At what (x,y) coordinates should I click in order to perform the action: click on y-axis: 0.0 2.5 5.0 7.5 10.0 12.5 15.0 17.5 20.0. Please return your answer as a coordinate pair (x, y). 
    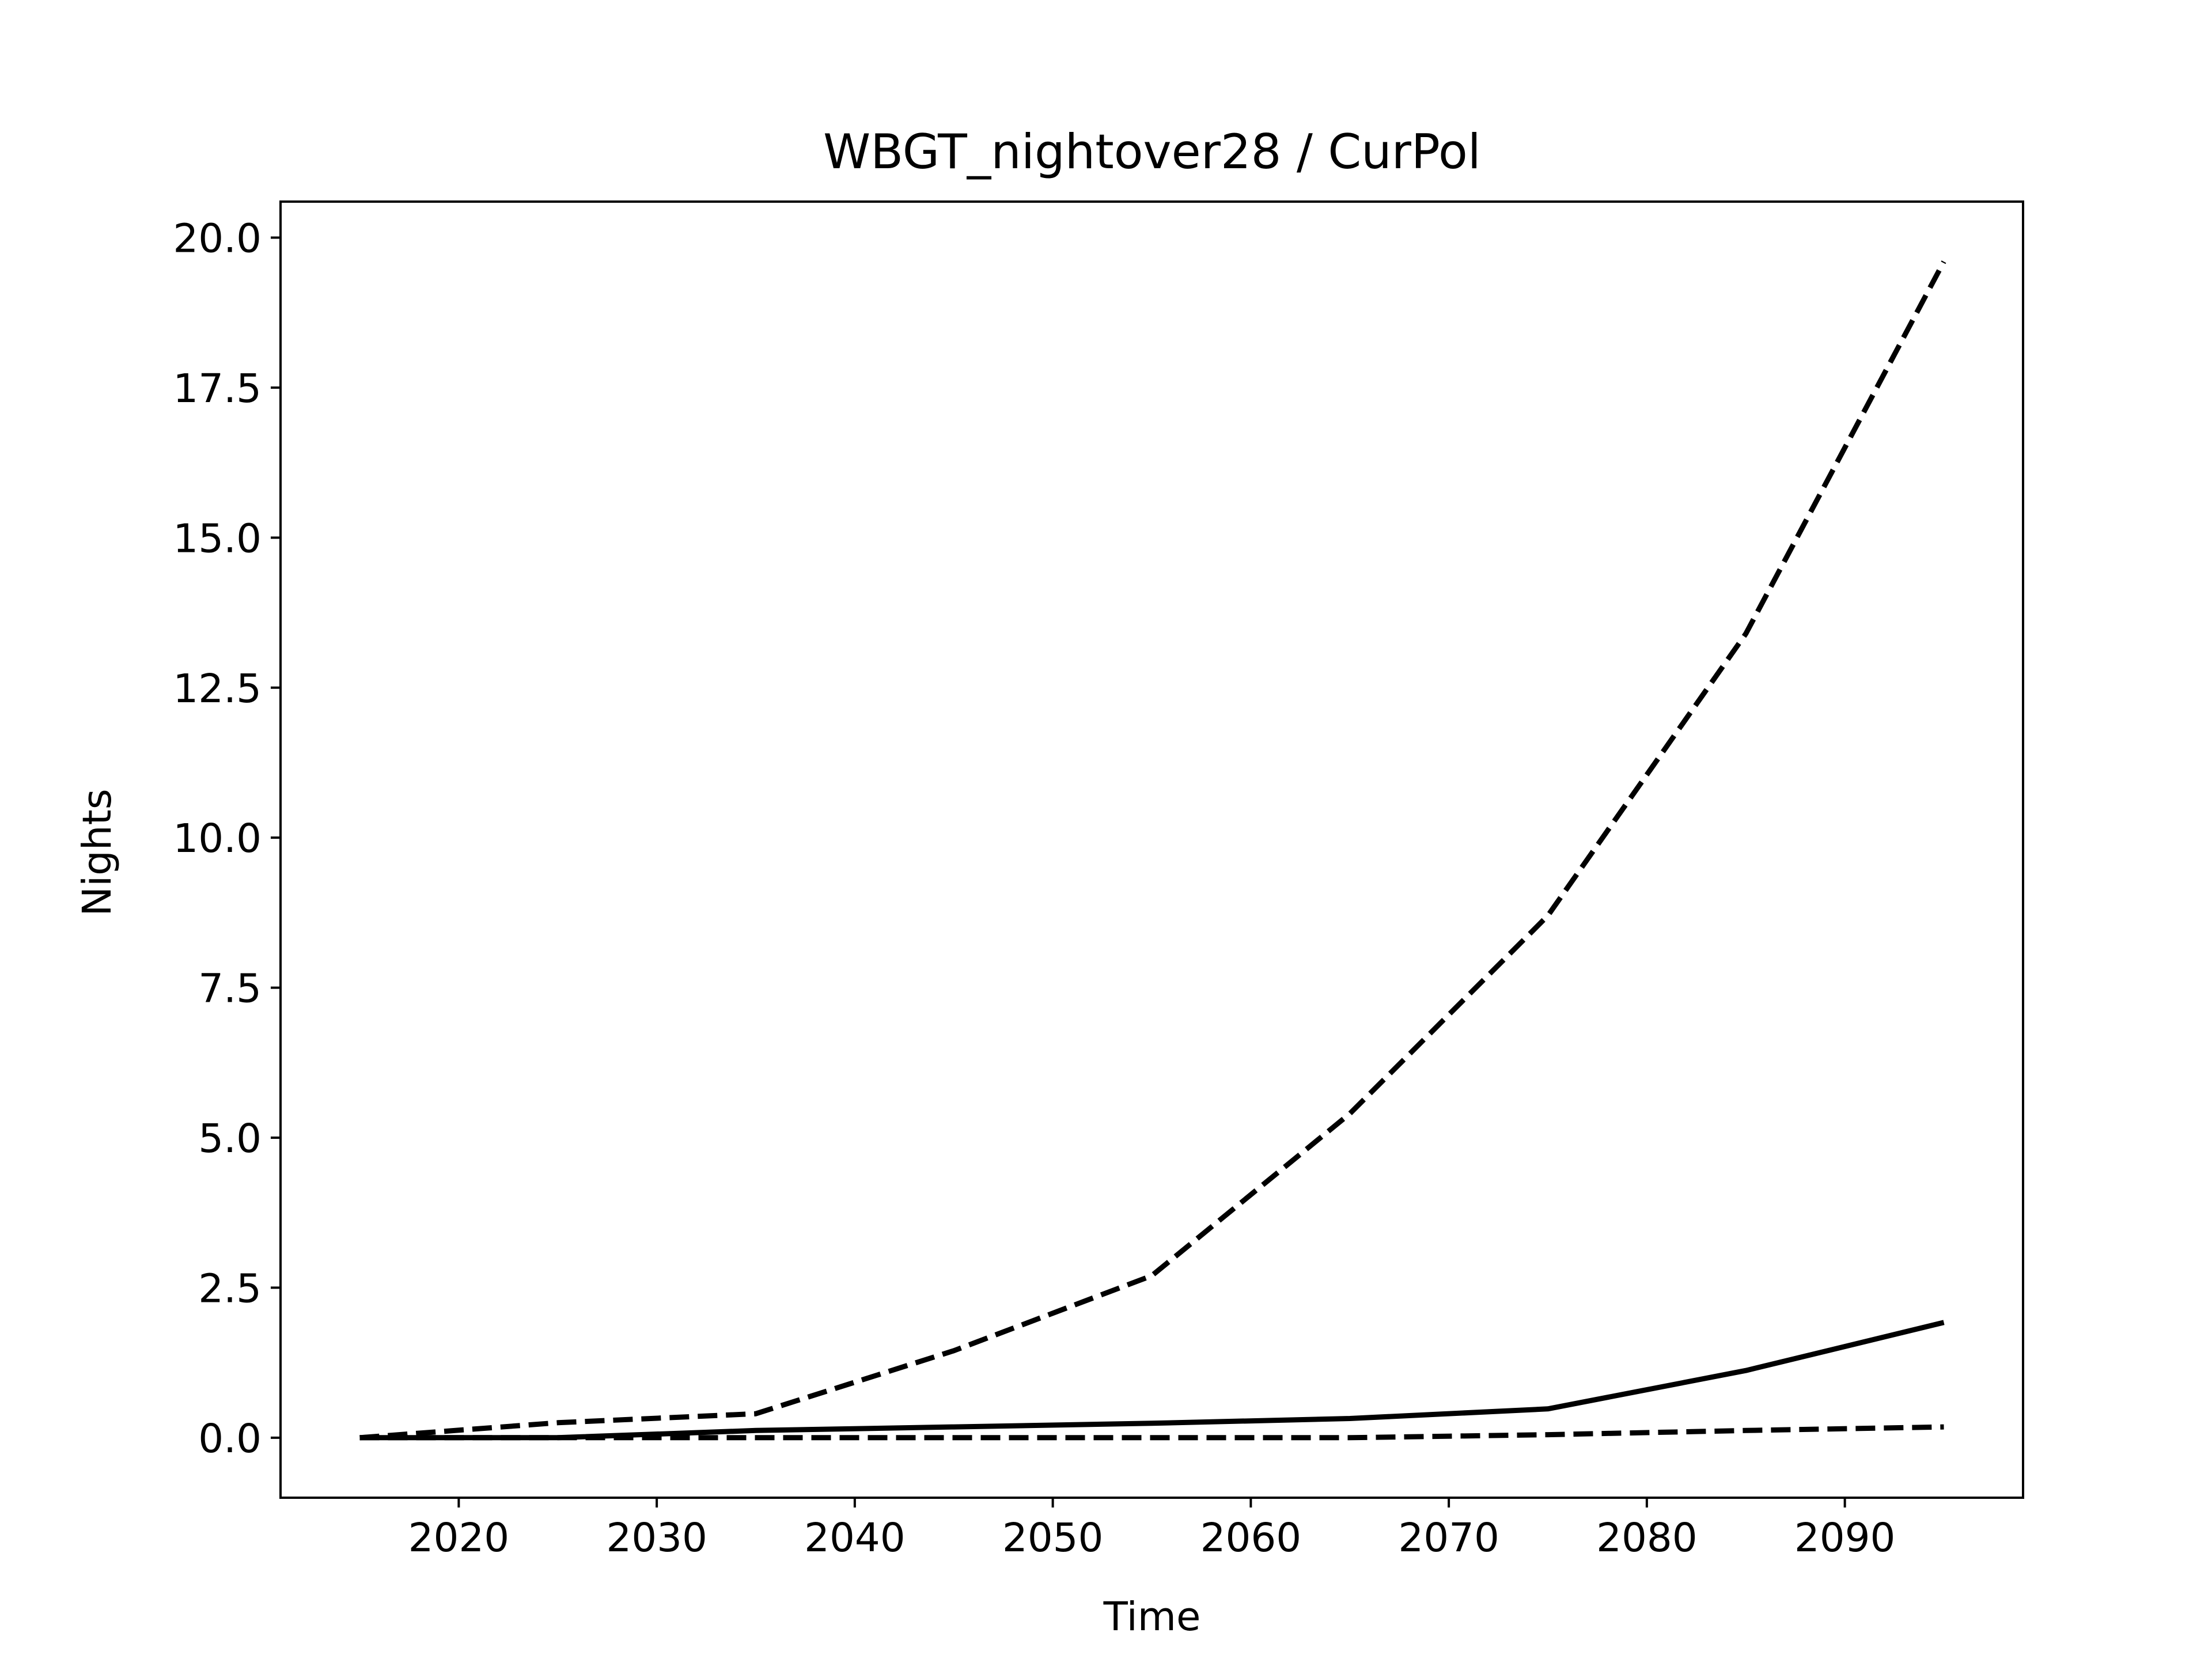
    Looking at the image, I should click on (227, 839).